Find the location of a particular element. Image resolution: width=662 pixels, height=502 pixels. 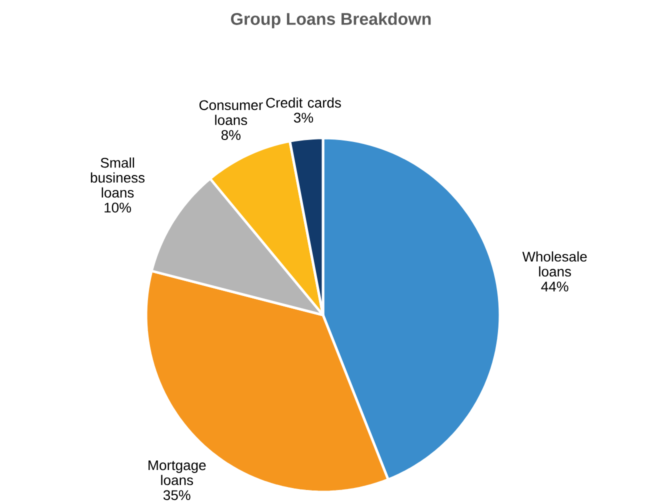

chart-title: Group Loans Breakdown is located at coordinates (331, 20).